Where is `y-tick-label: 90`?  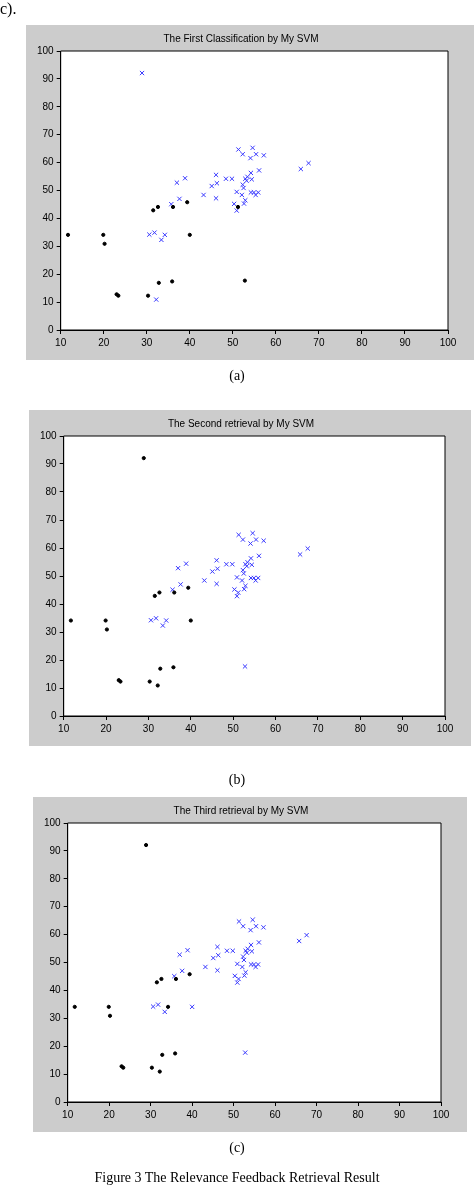 y-tick-label: 90 is located at coordinates (51, 463).